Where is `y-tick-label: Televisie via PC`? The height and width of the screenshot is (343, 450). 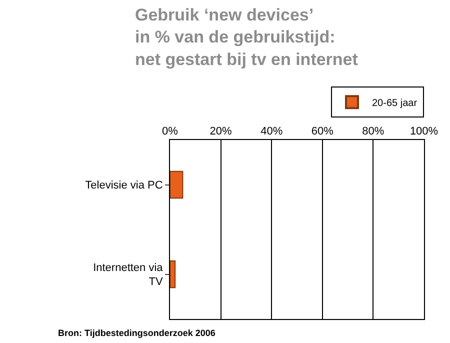 y-tick-label: Televisie via PC is located at coordinates (124, 186).